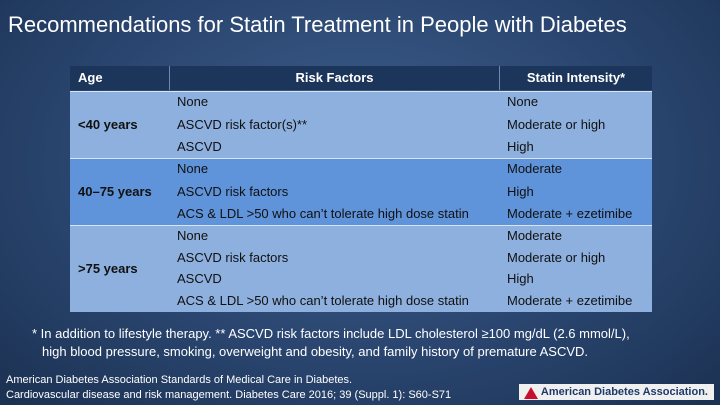  Describe the element at coordinates (523, 102) in the screenshot. I see `intensity-cell: None` at that location.